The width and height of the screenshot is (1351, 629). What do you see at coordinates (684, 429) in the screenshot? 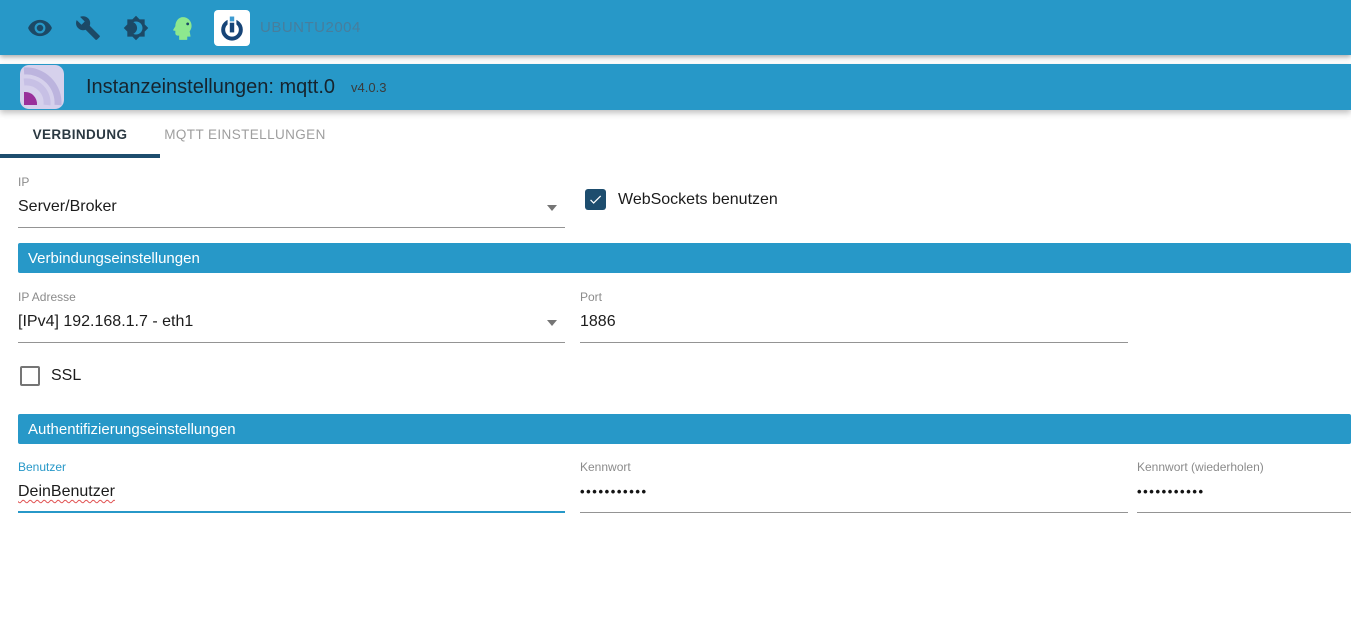
I see `section-auth-header: Authentifizierungseinstellungen` at bounding box center [684, 429].